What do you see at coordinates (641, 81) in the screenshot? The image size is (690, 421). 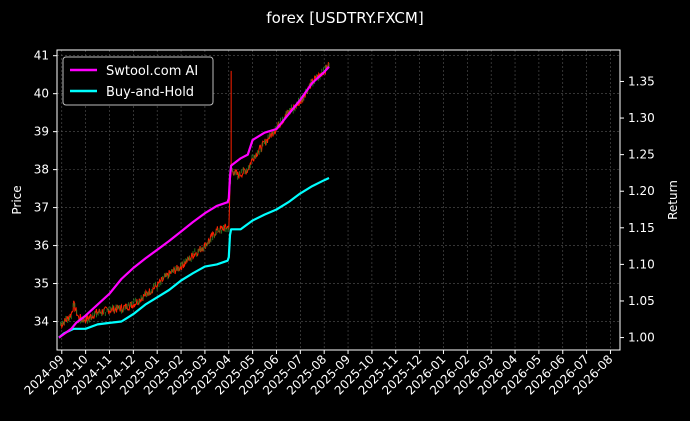 I see `right-tick-label-7: 1.35` at bounding box center [641, 81].